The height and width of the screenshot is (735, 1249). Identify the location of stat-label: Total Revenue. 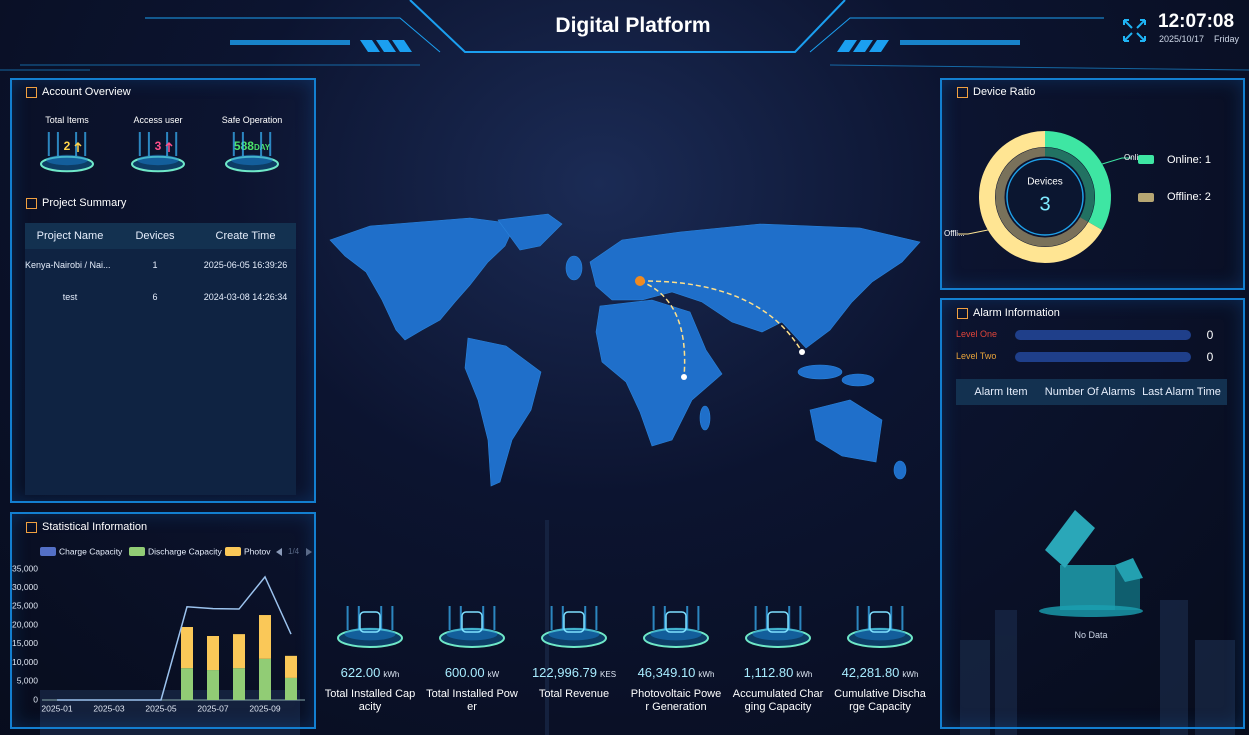
(574, 694).